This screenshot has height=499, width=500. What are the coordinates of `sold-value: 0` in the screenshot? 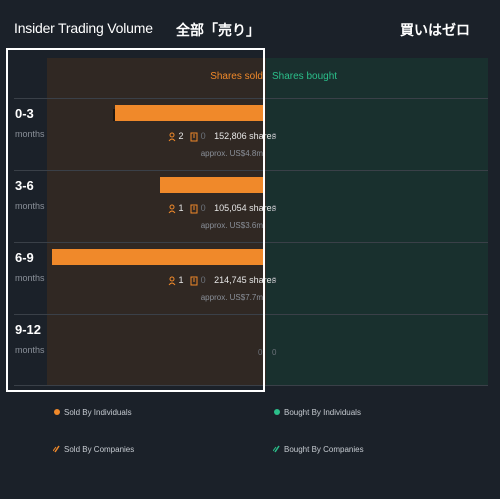 It's located at (260, 352).